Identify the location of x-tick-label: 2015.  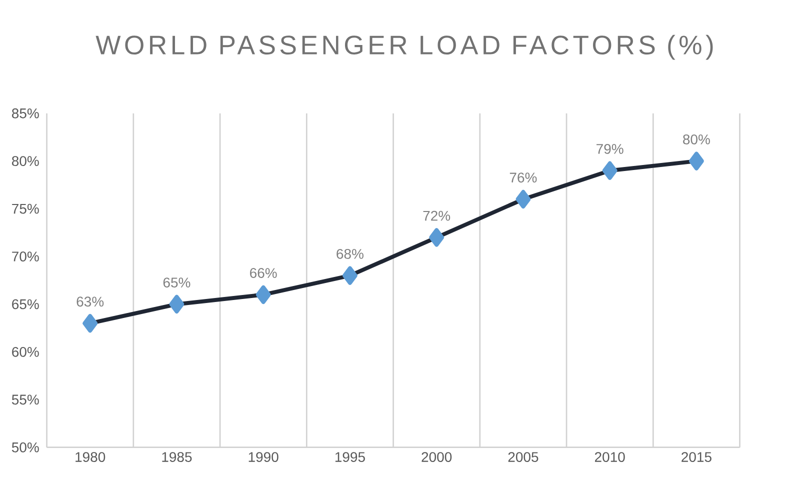
(697, 457).